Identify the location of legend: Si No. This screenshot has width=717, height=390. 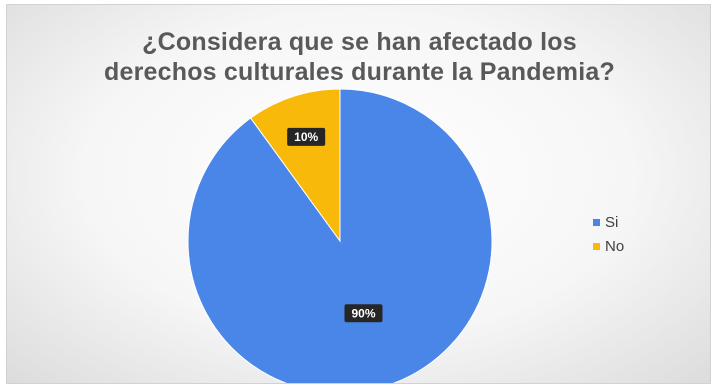
(608, 234).